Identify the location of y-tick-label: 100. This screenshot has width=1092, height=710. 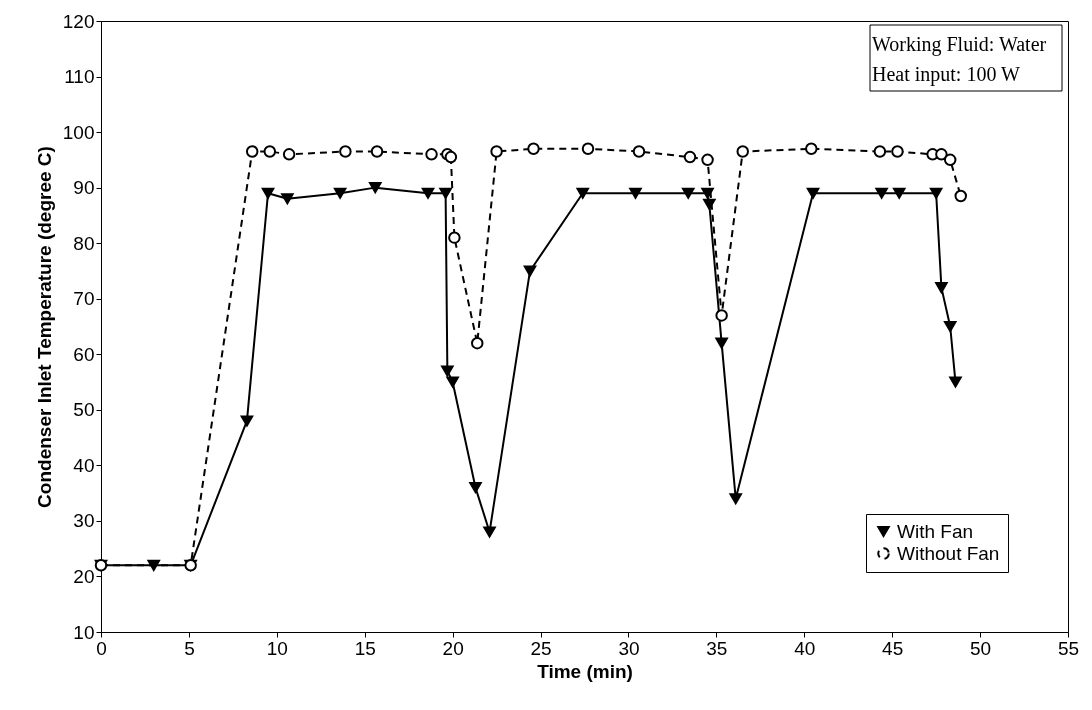
(78, 132).